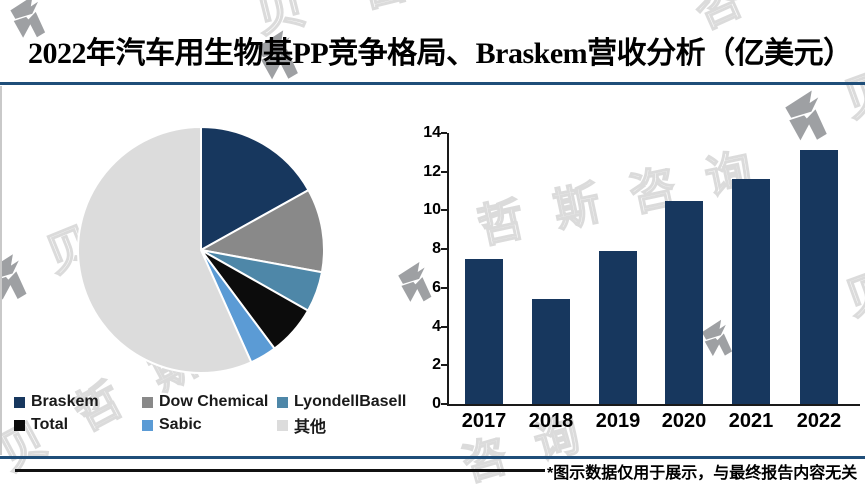 This screenshot has width=865, height=487. What do you see at coordinates (432, 210) in the screenshot?
I see `y-axis-label: 10` at bounding box center [432, 210].